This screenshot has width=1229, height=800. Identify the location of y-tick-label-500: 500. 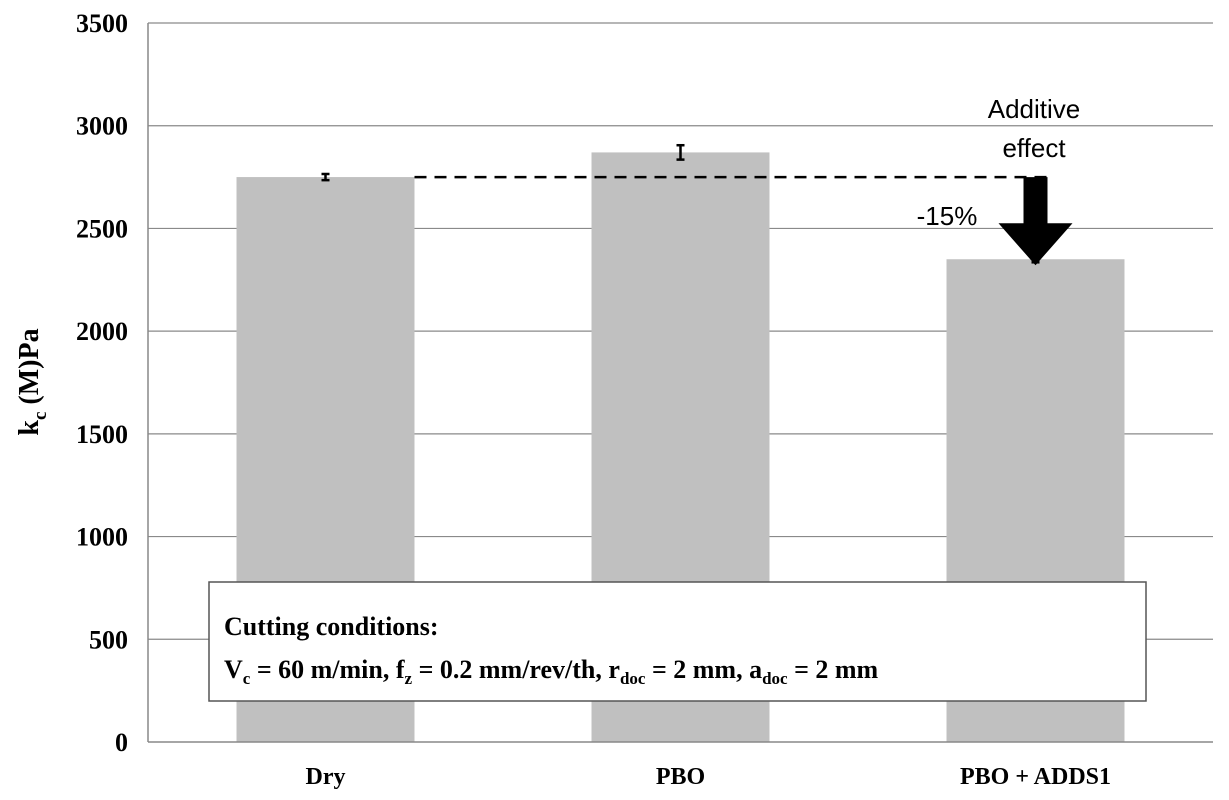
(108, 639).